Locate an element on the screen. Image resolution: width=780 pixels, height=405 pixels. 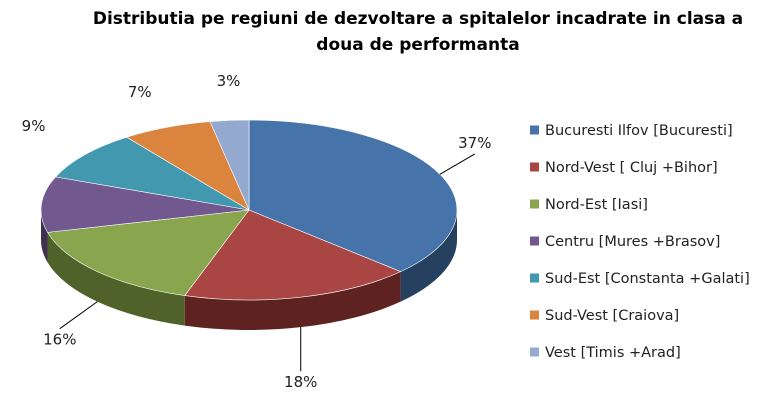
data-label: 37% is located at coordinates (474, 143).